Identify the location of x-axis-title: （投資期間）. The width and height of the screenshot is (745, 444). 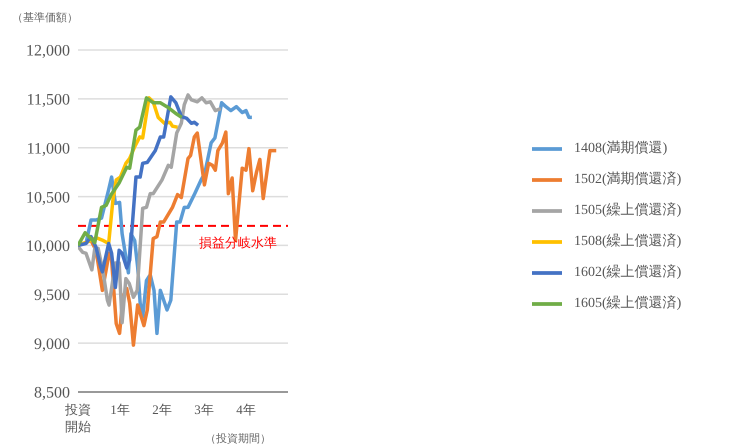
(238, 438).